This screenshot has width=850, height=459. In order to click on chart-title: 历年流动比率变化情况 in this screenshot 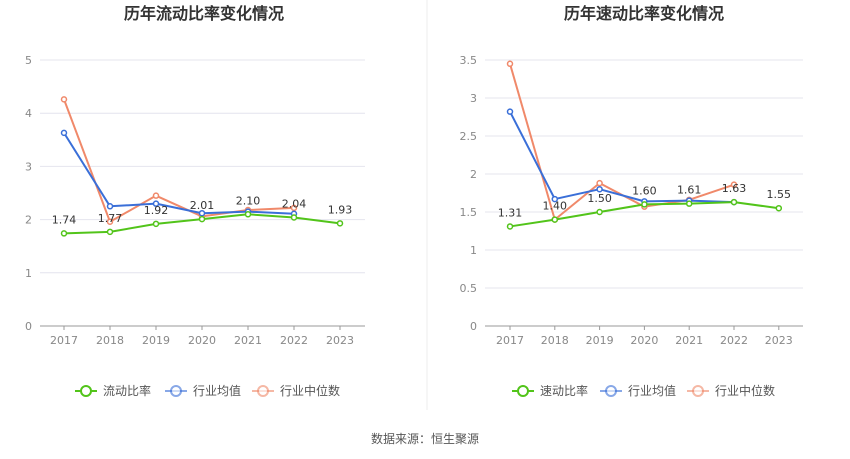, I will do `click(204, 13)`.